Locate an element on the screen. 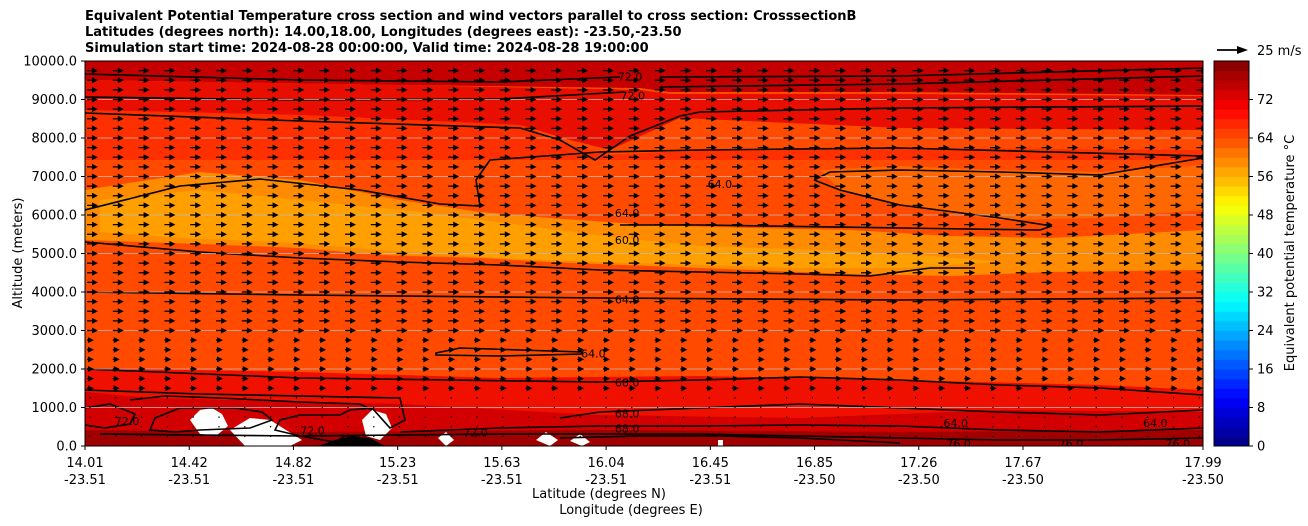 The height and width of the screenshot is (526, 1308). contour-label: 68.0 is located at coordinates (627, 413).